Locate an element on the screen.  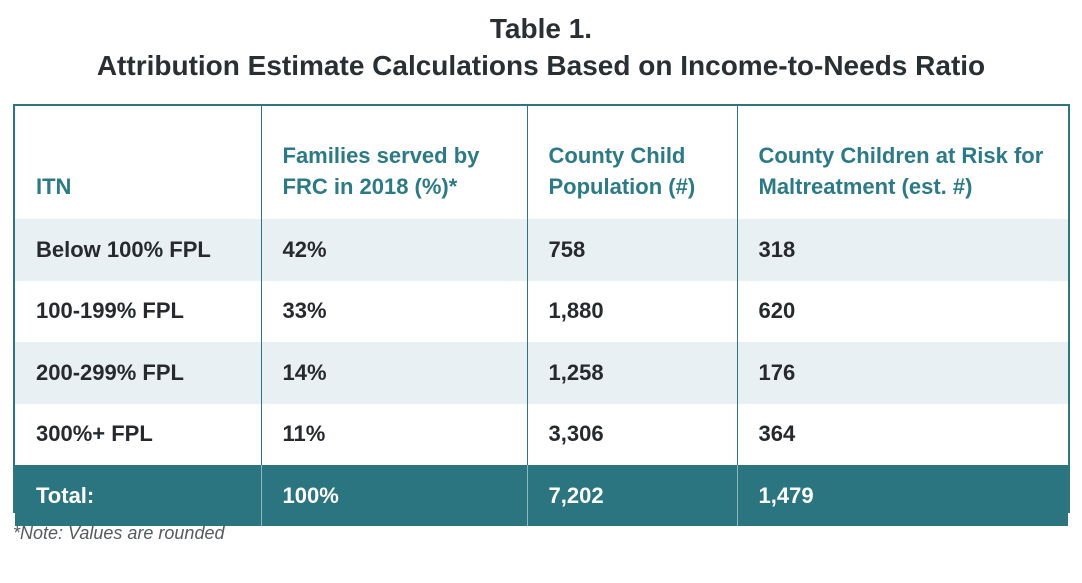
table-row: 200-299% FPL 14% 1,258 176 is located at coordinates (541, 373).